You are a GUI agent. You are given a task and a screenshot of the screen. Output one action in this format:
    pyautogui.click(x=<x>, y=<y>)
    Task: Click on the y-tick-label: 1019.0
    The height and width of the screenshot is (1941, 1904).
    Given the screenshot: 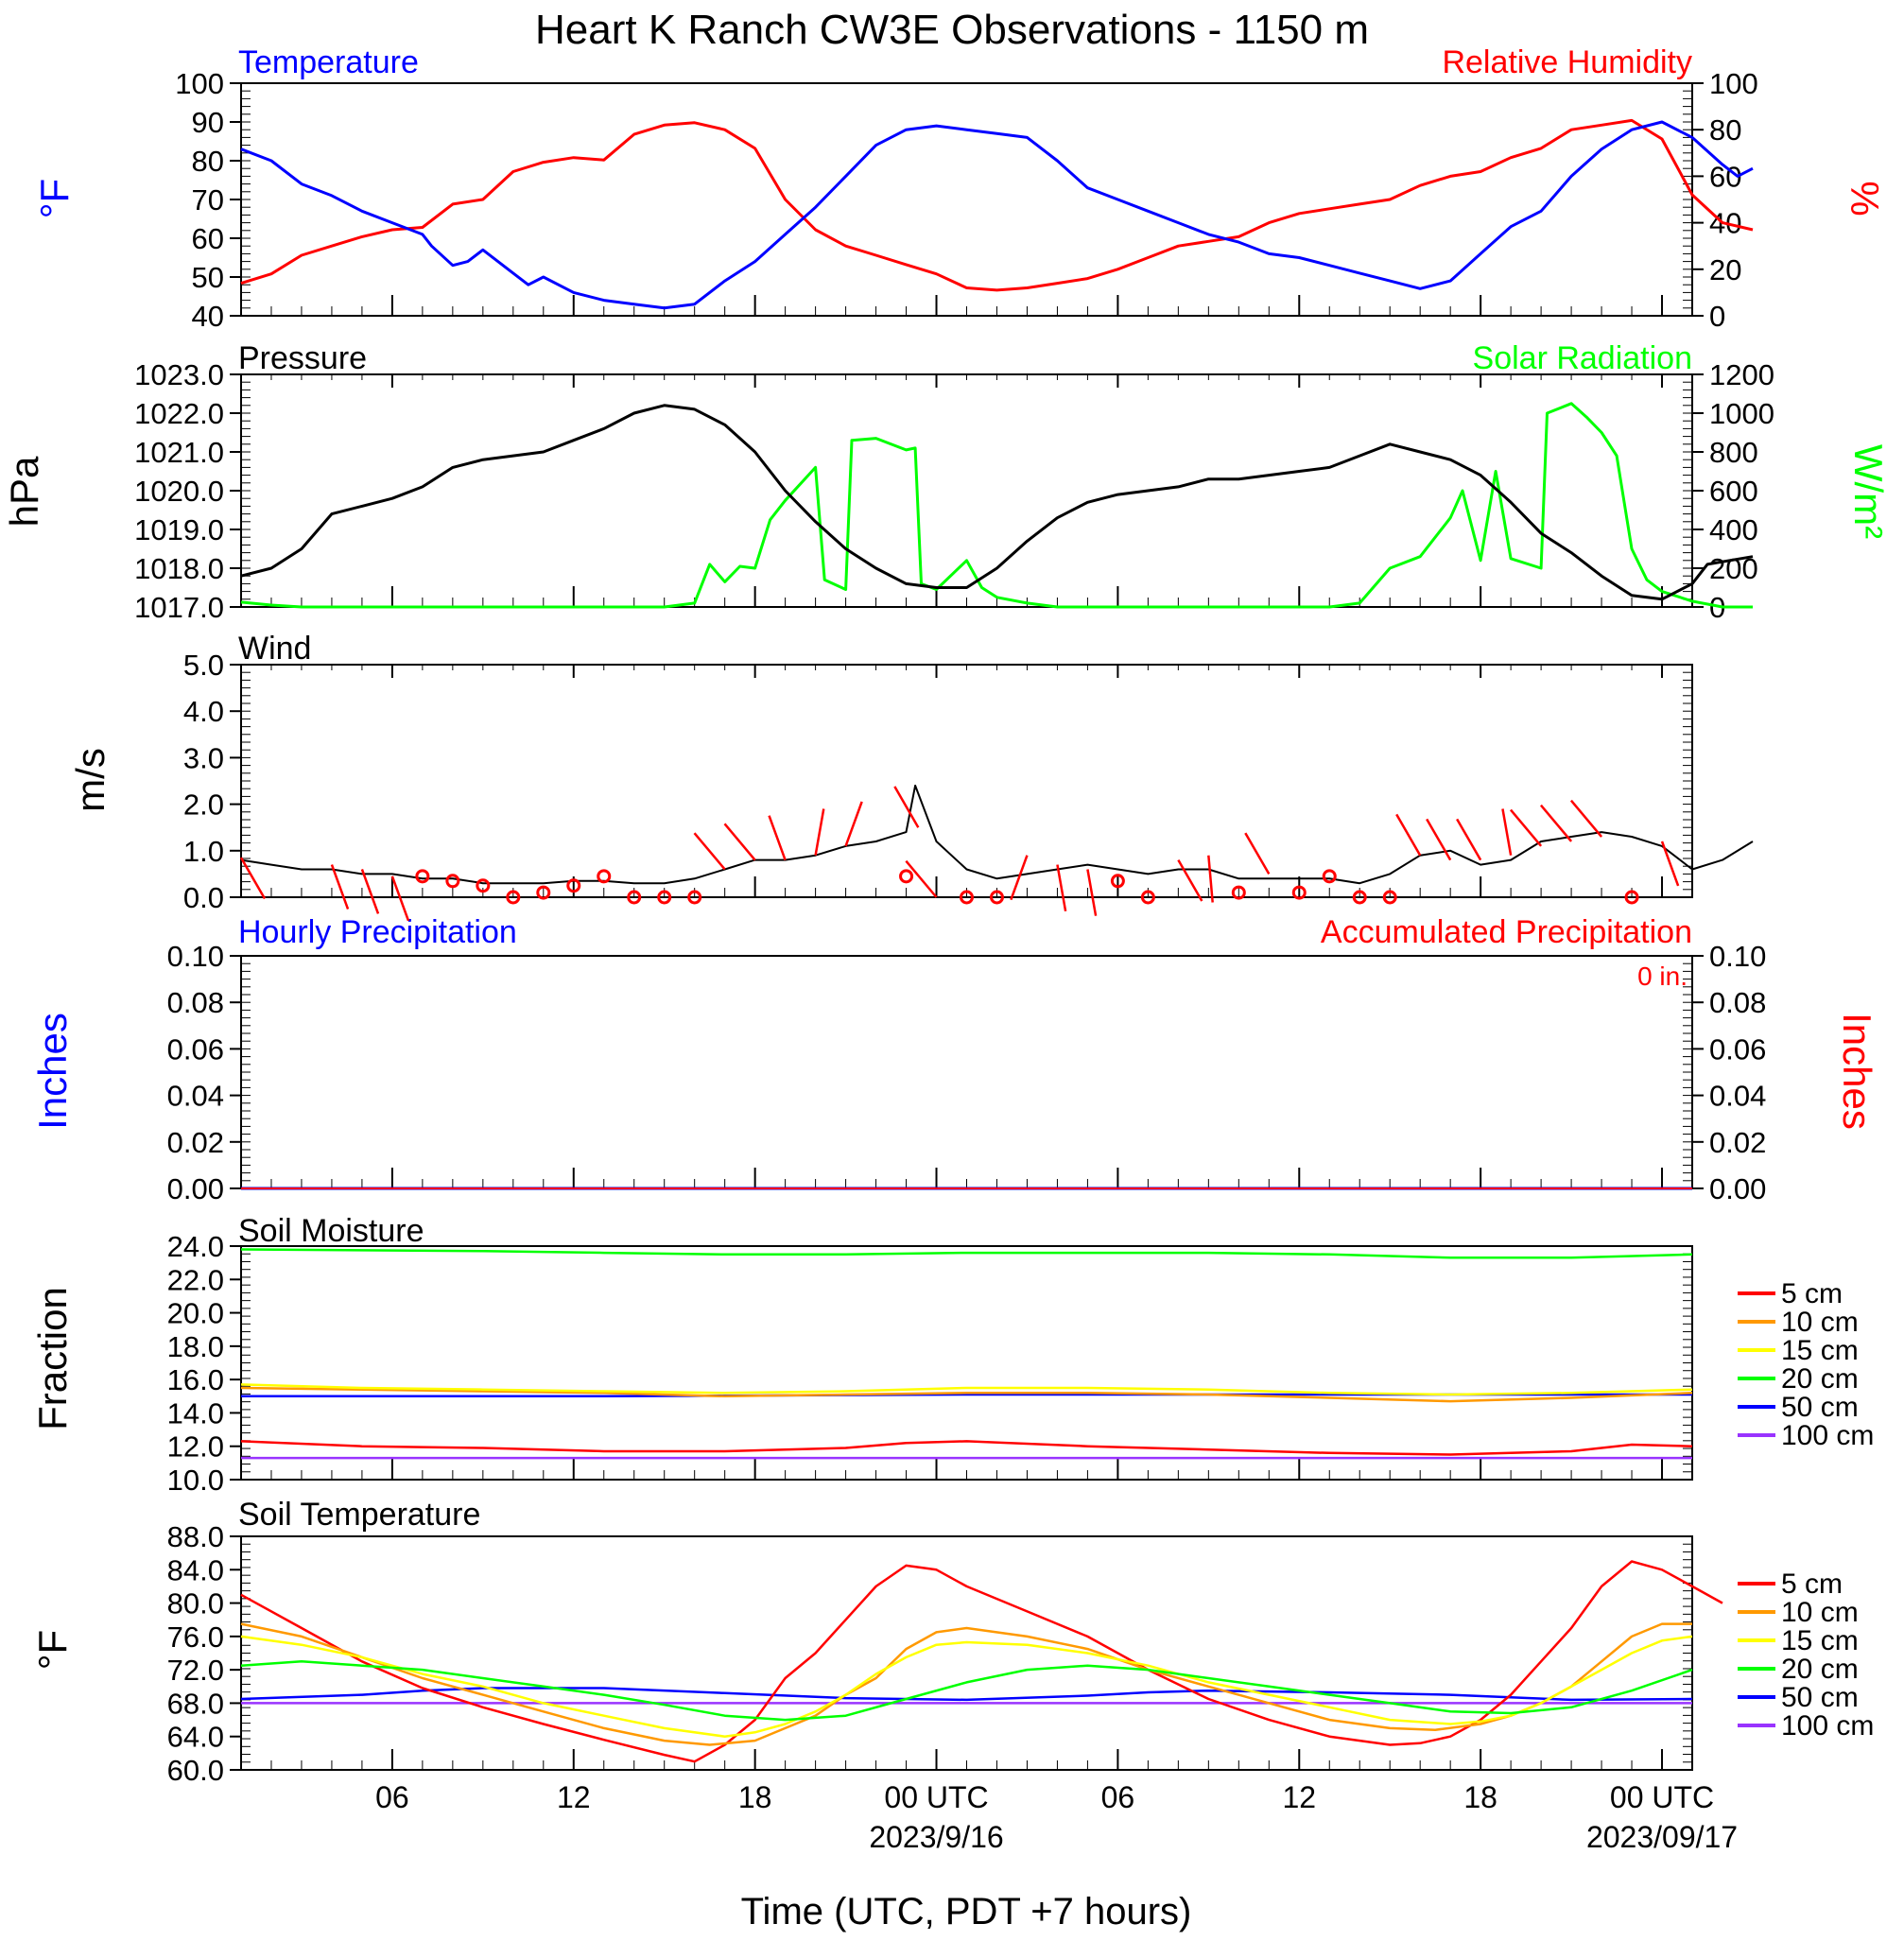 What is the action you would take?
    pyautogui.click(x=179, y=529)
    